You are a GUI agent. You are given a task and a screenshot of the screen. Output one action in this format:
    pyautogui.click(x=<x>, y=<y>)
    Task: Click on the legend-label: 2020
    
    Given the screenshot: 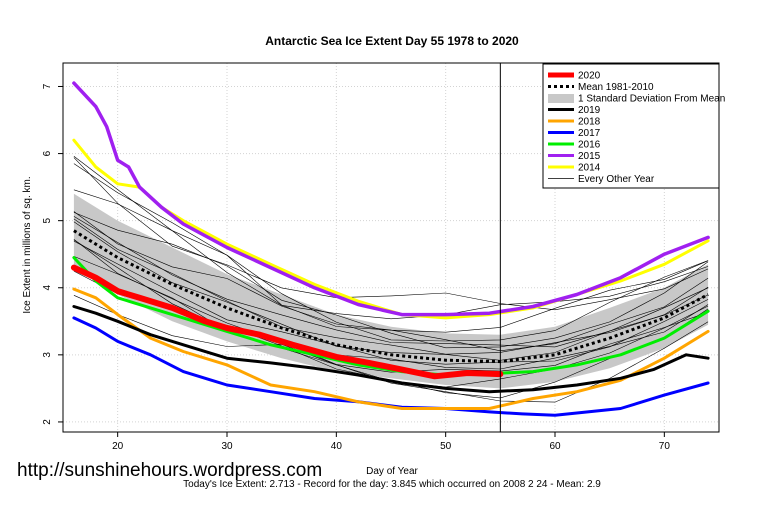 What is the action you would take?
    pyautogui.click(x=589, y=76)
    